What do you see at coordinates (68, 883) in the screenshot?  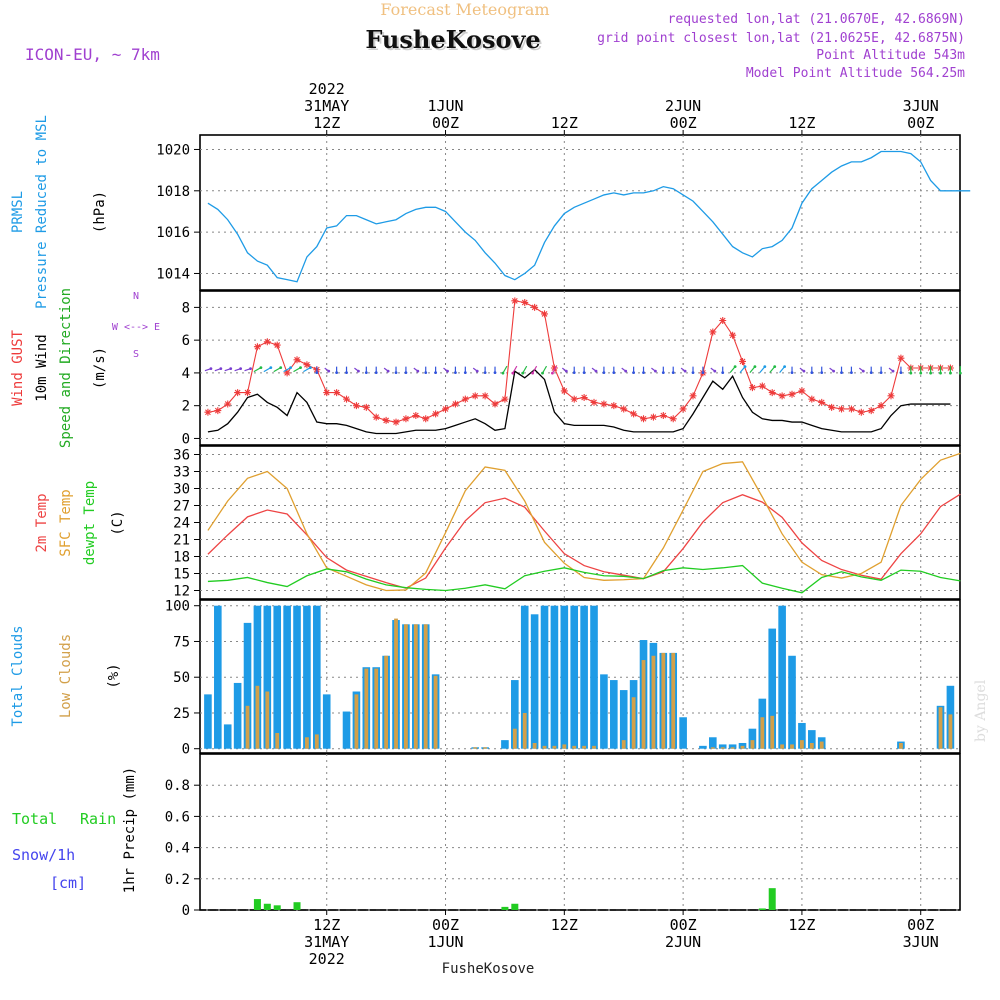 I see `snow-unit: [cm]` at bounding box center [68, 883].